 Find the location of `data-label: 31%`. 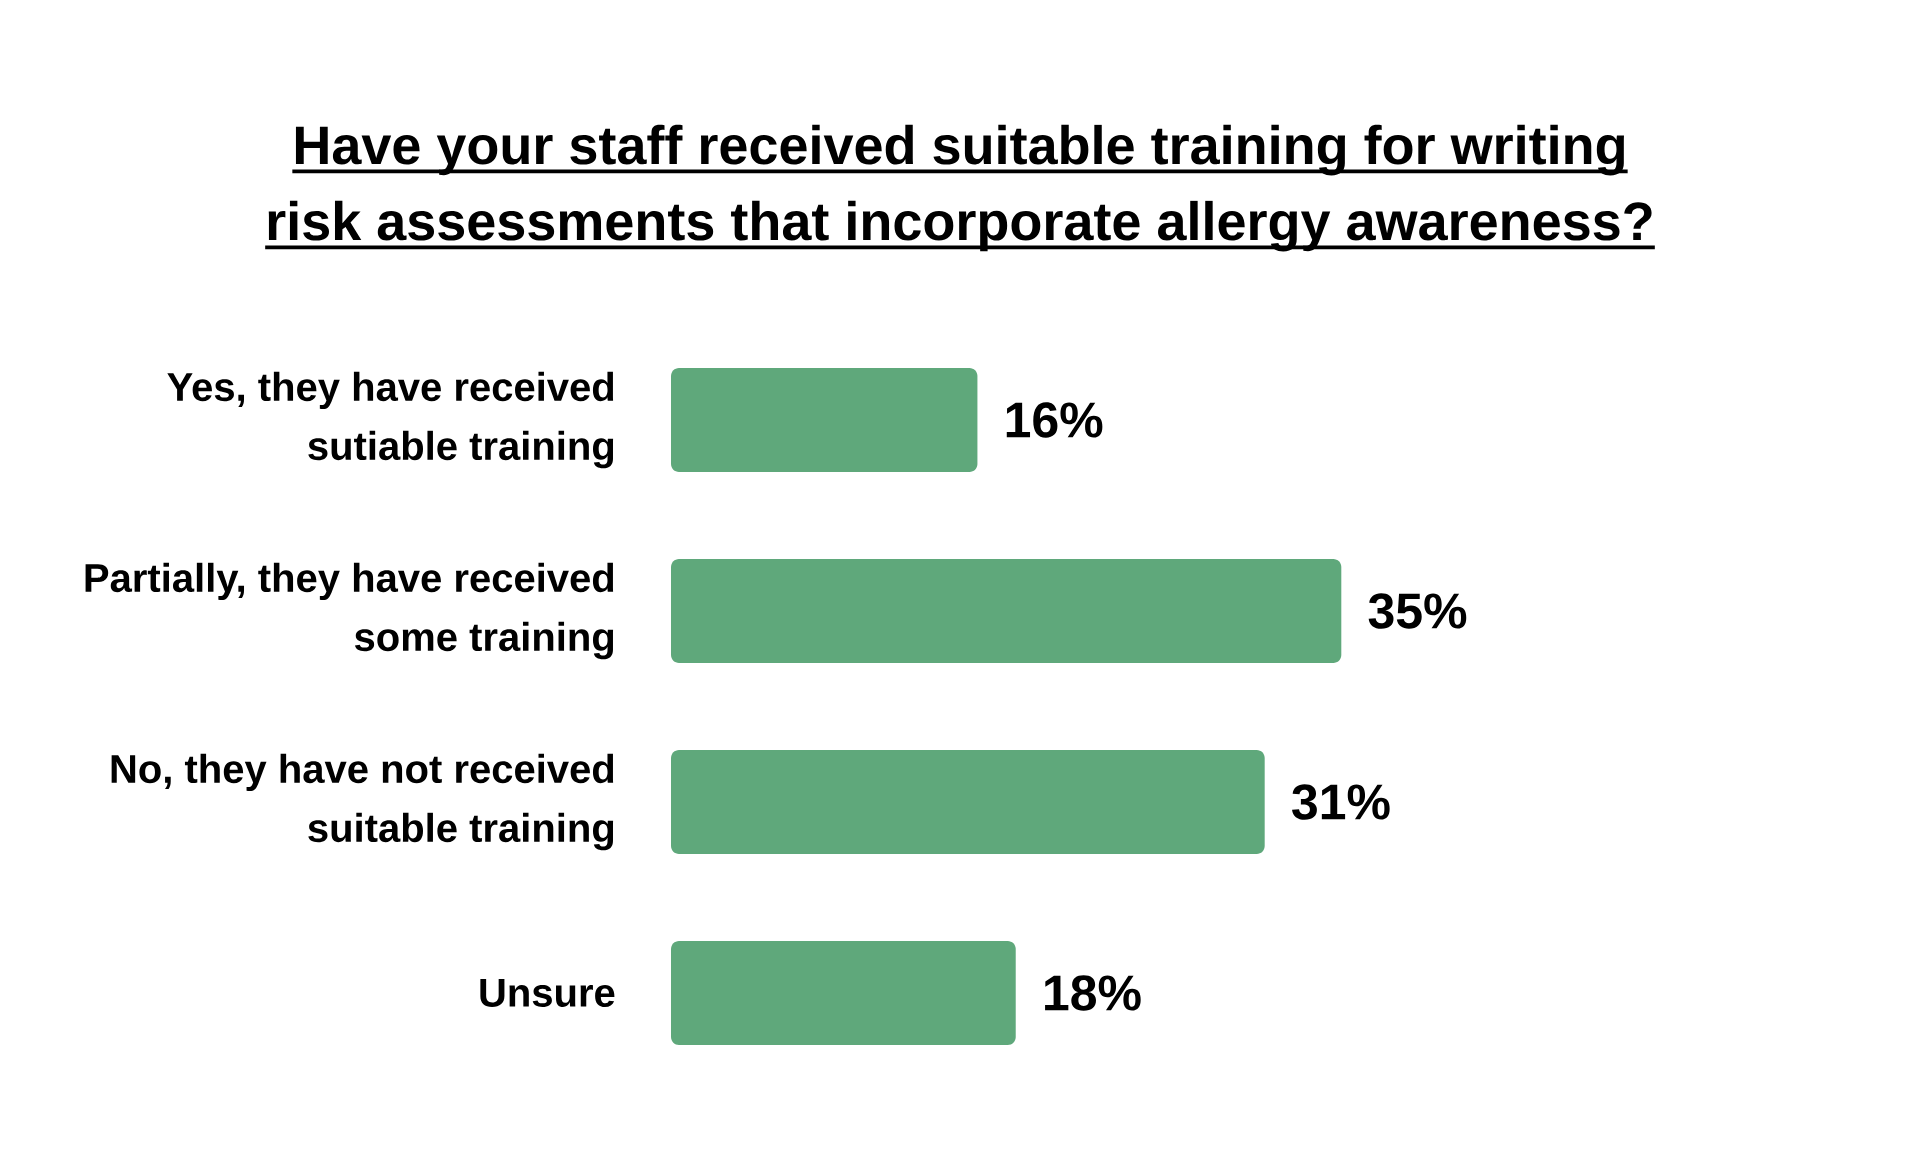

data-label: 31% is located at coordinates (1341, 802).